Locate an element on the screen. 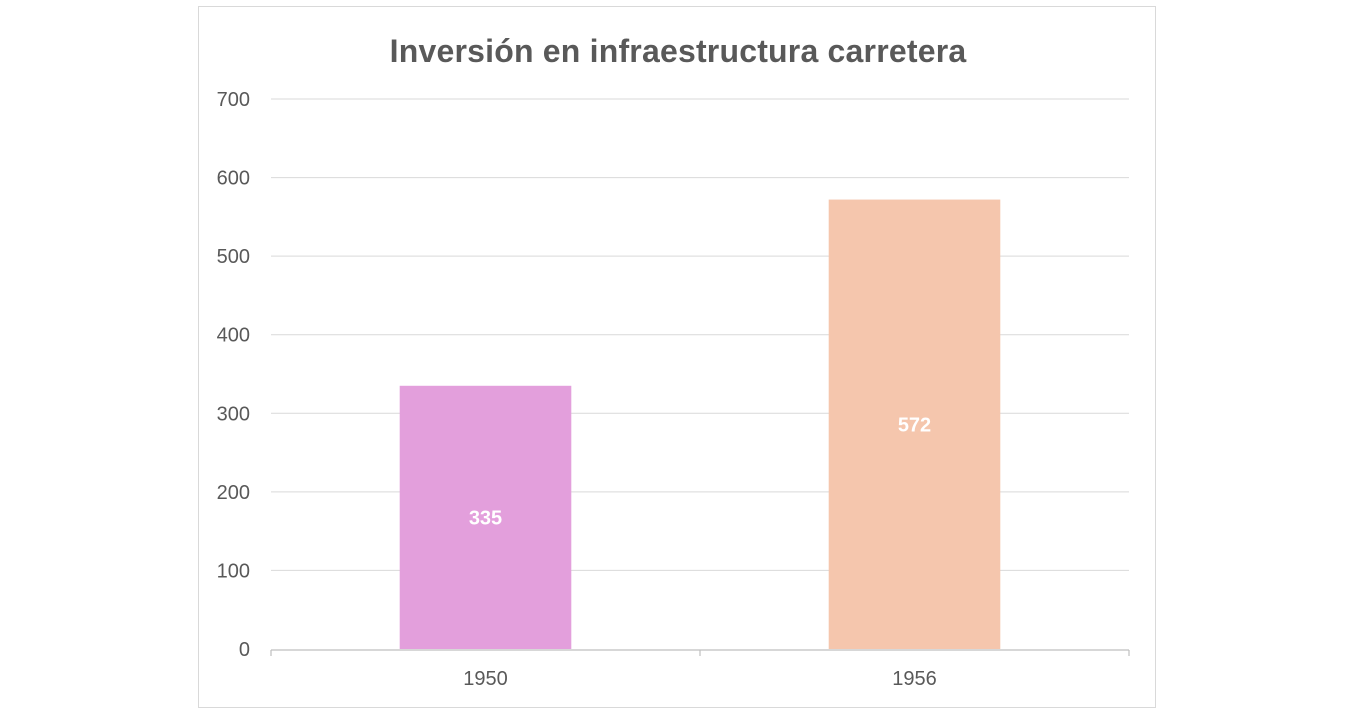 This screenshot has height=719, width=1364. y-tick-label: 700 is located at coordinates (233, 100).